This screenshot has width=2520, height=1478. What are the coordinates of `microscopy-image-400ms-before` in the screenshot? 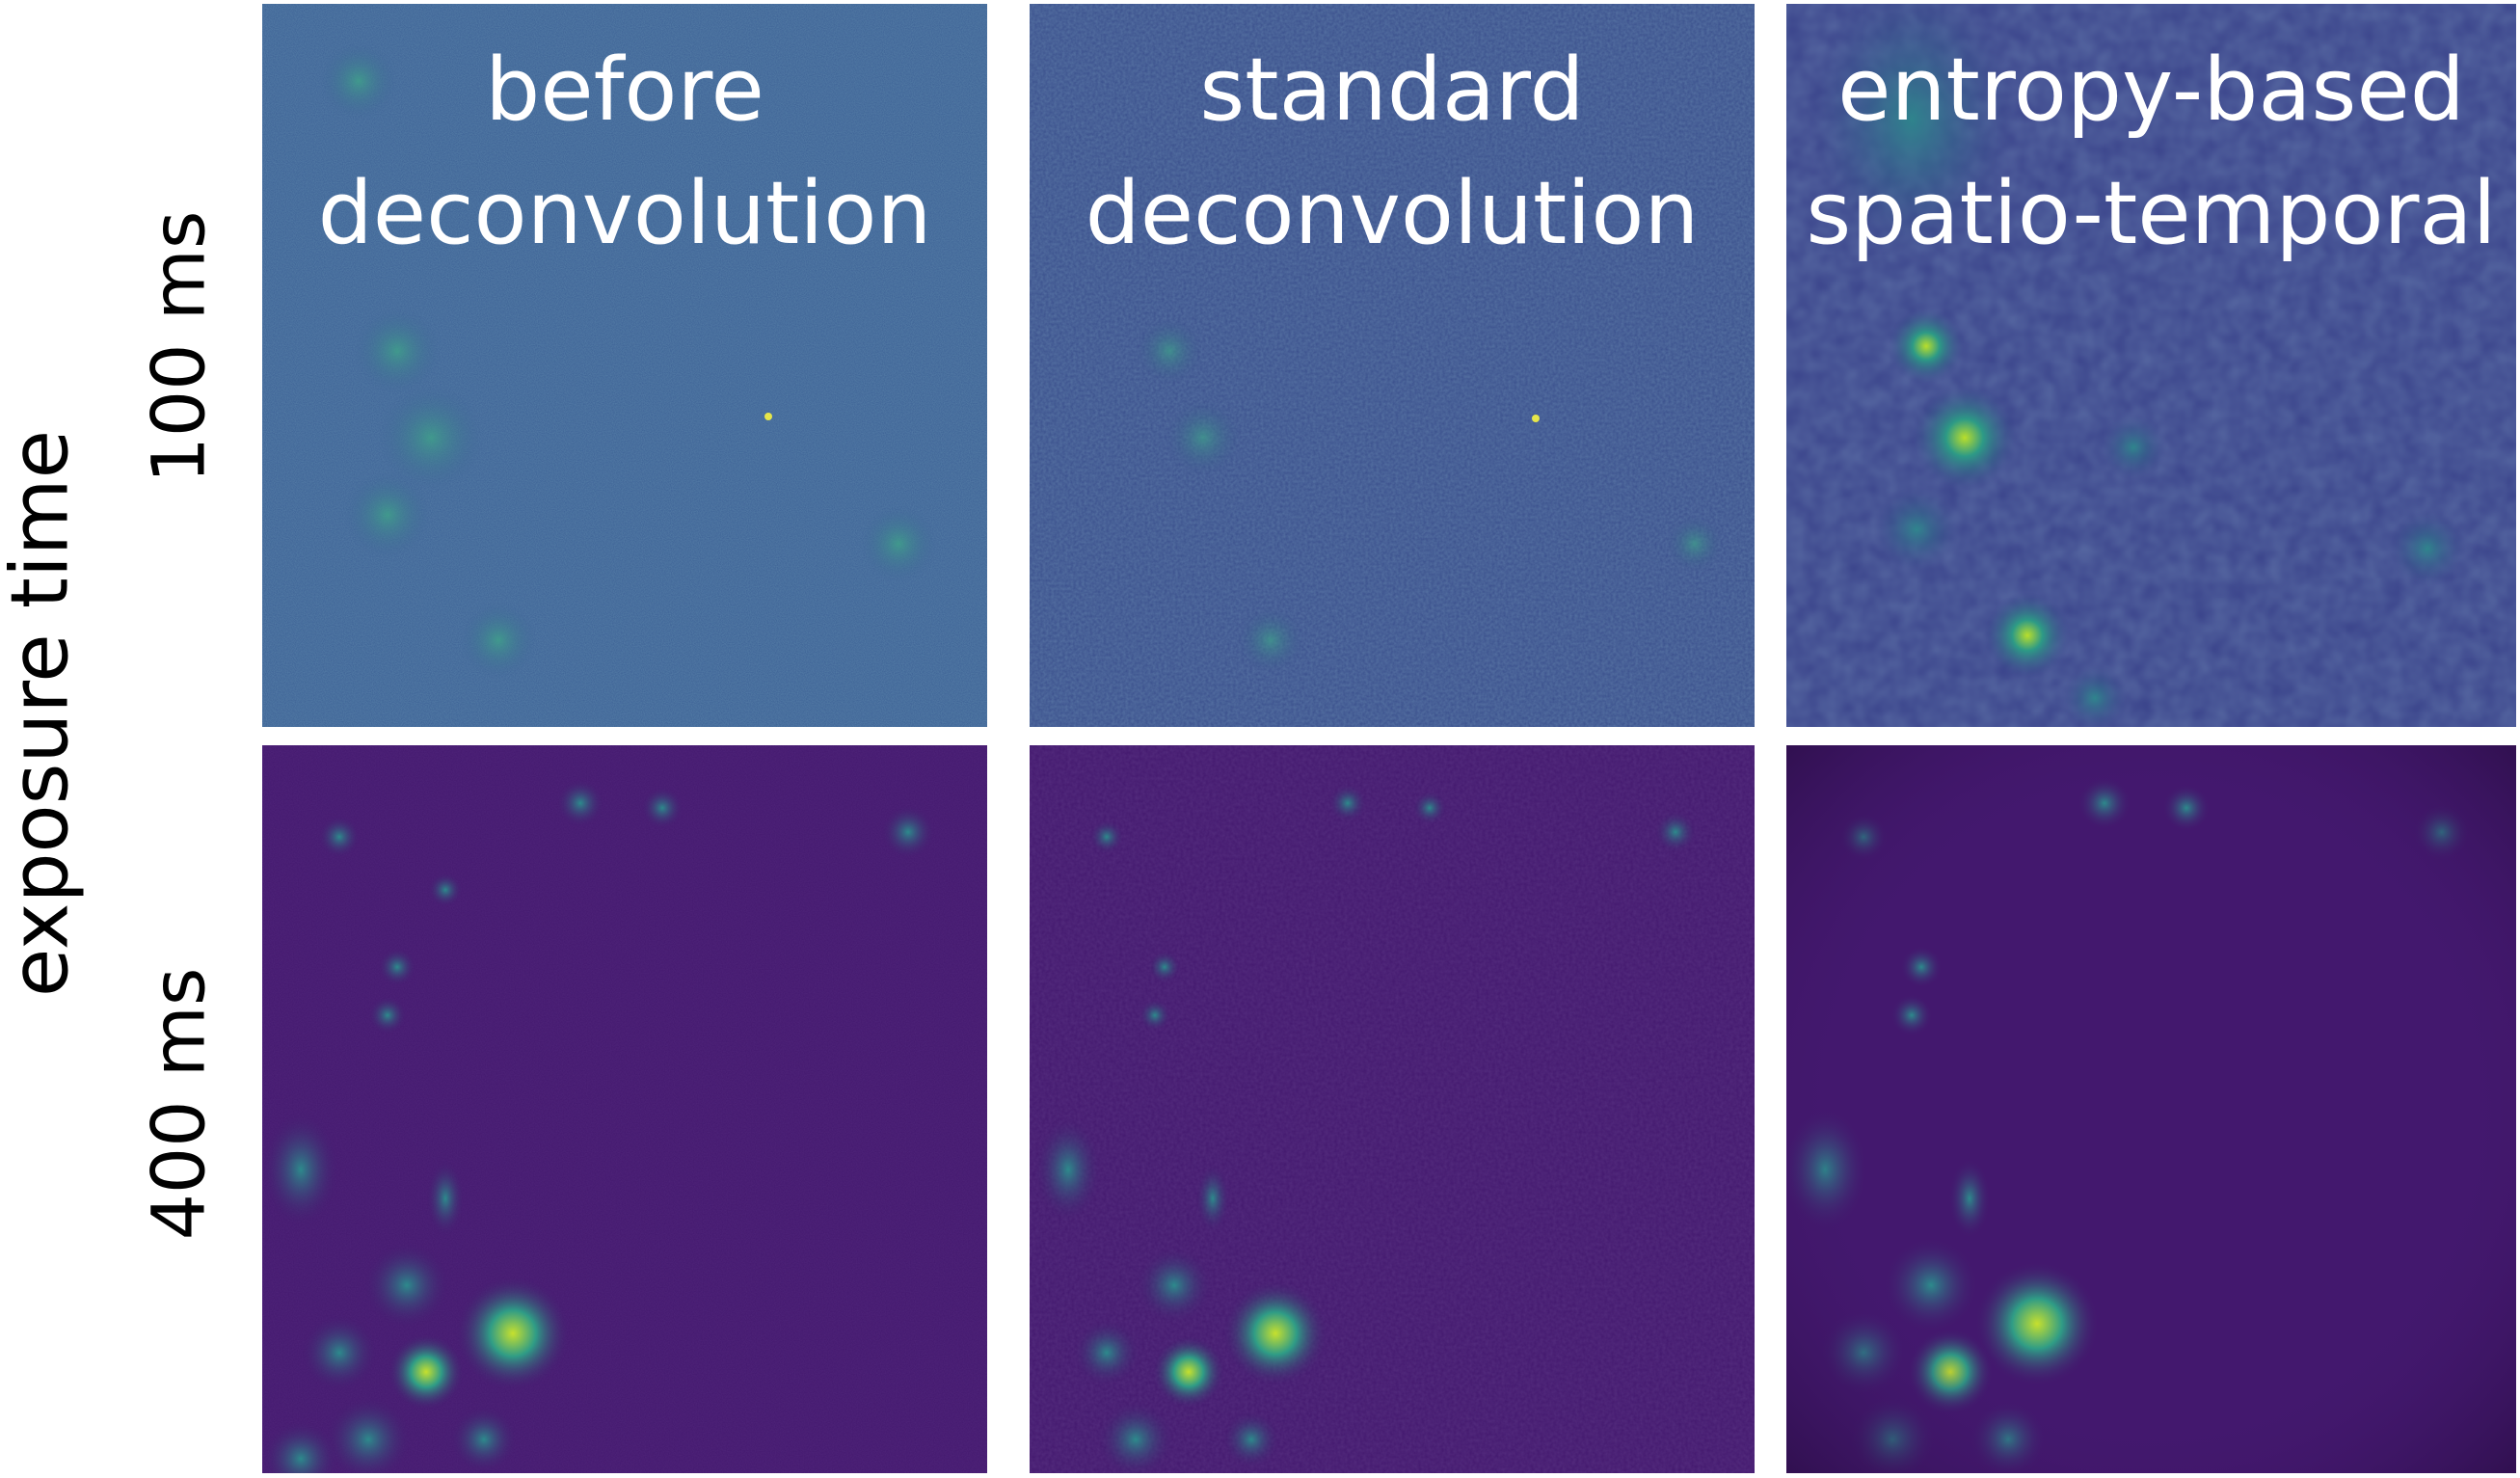 It's located at (624, 1109).